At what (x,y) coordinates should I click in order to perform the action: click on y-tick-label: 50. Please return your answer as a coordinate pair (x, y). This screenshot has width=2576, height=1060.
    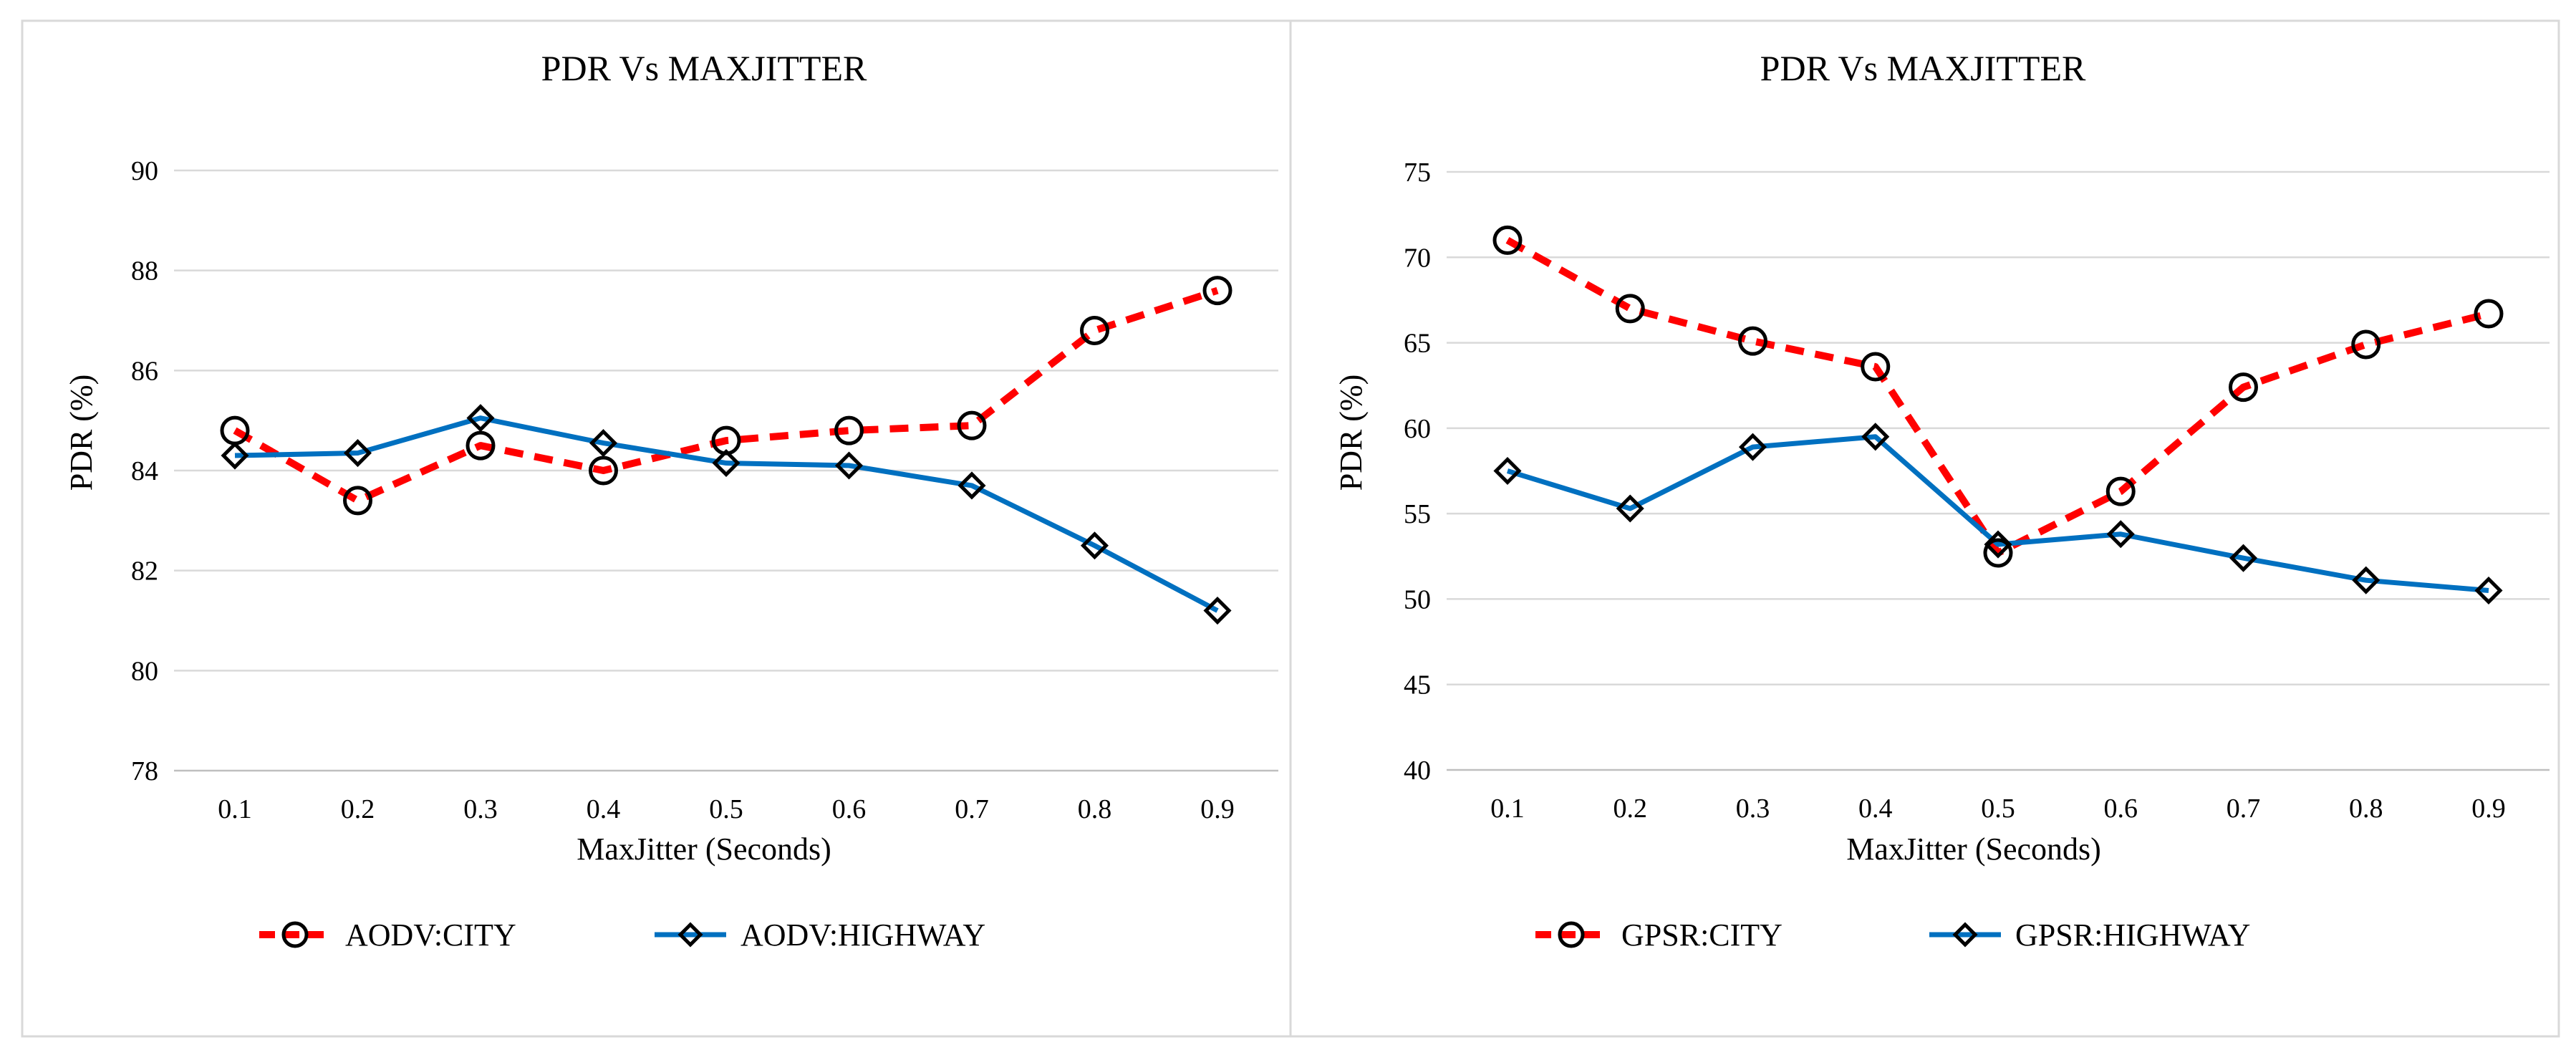
    Looking at the image, I should click on (1417, 599).